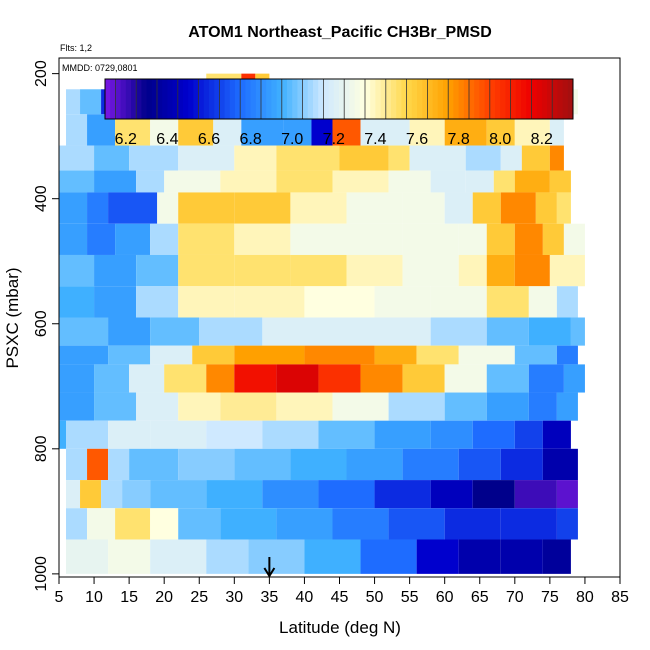 This screenshot has height=650, width=650. What do you see at coordinates (59, 597) in the screenshot?
I see `x-tick-label: 5` at bounding box center [59, 597].